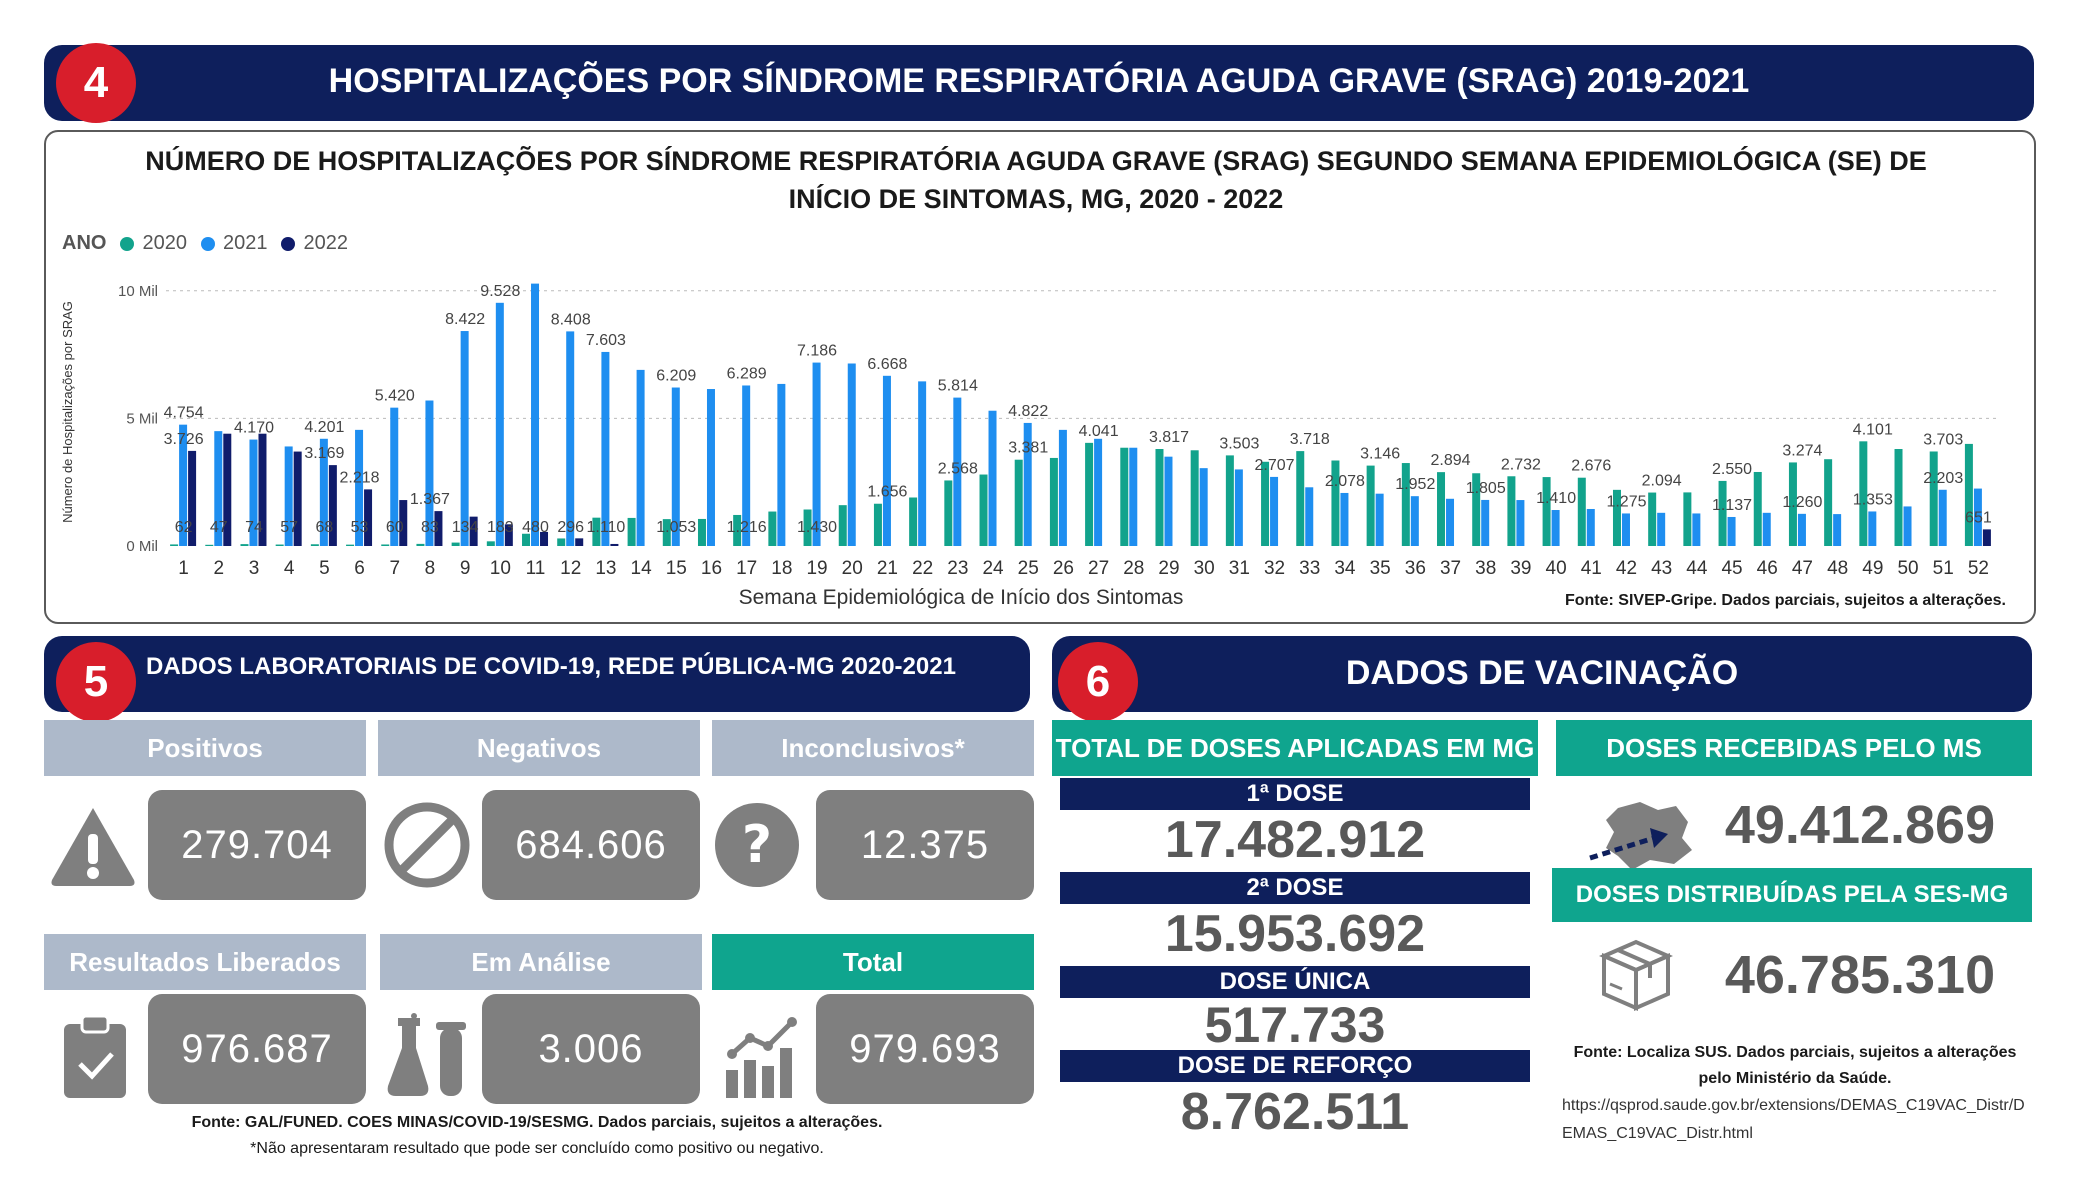 This screenshot has height=1200, width=2075. I want to click on bar-2020-se9, so click(455, 544).